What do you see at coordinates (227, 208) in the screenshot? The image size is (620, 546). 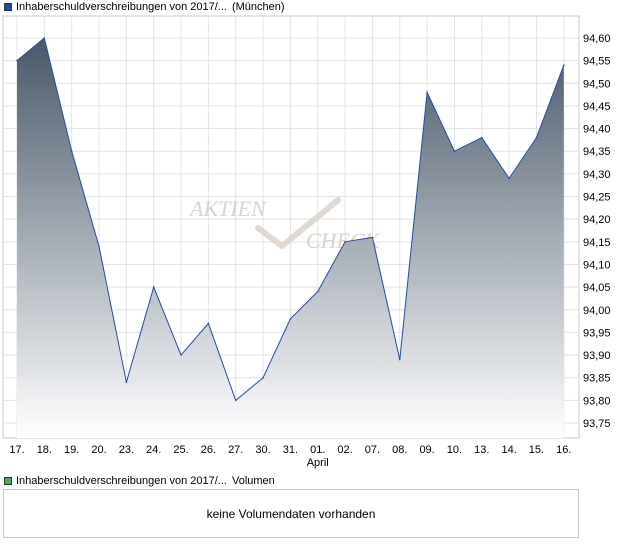 I see `watermark-aktien: AKTIEN` at bounding box center [227, 208].